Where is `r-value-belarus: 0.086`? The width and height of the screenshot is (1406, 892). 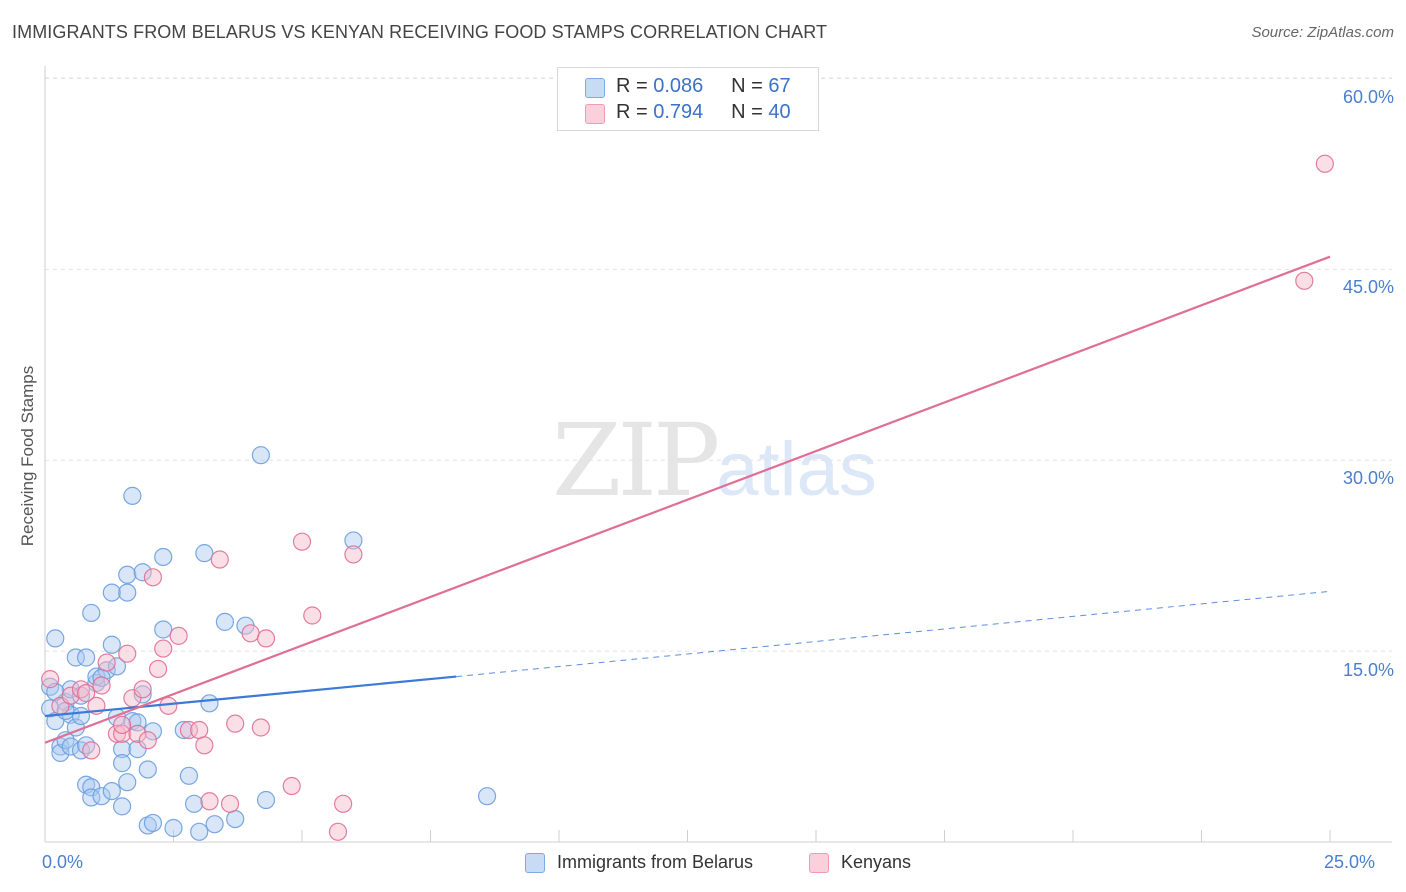
r-value-belarus: 0.086 is located at coordinates (678, 86).